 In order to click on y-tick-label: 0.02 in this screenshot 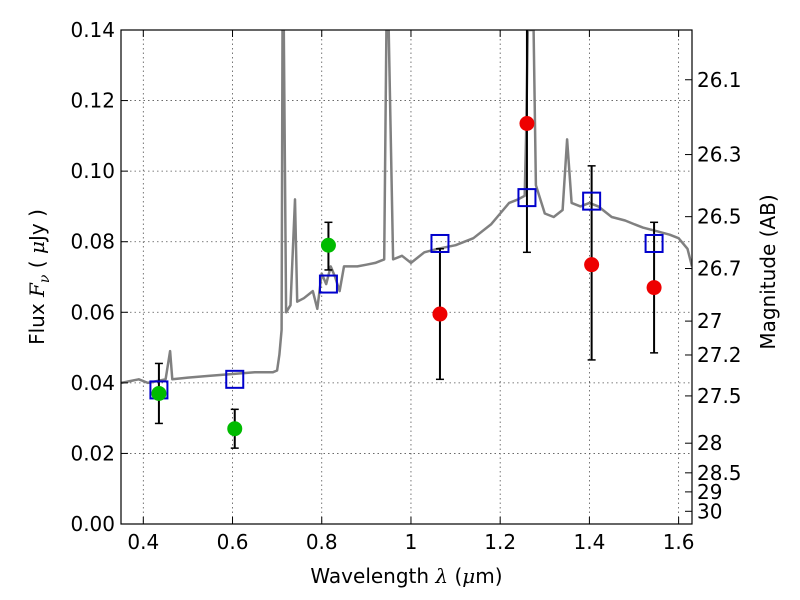, I will do `click(92, 453)`.